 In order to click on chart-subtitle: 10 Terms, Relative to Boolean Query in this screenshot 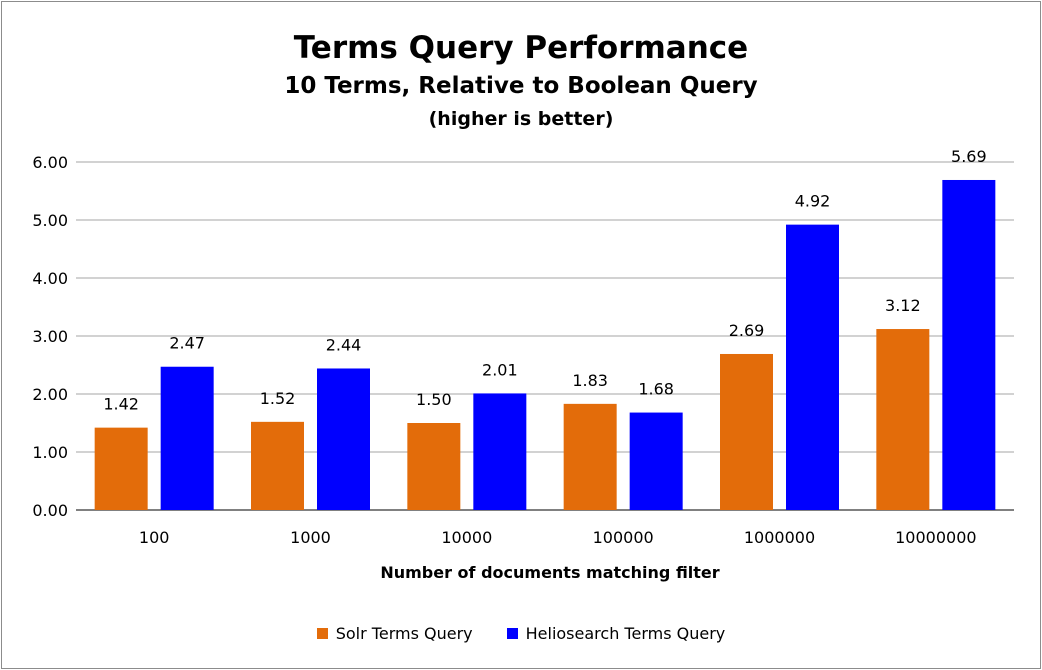, I will do `click(521, 86)`.